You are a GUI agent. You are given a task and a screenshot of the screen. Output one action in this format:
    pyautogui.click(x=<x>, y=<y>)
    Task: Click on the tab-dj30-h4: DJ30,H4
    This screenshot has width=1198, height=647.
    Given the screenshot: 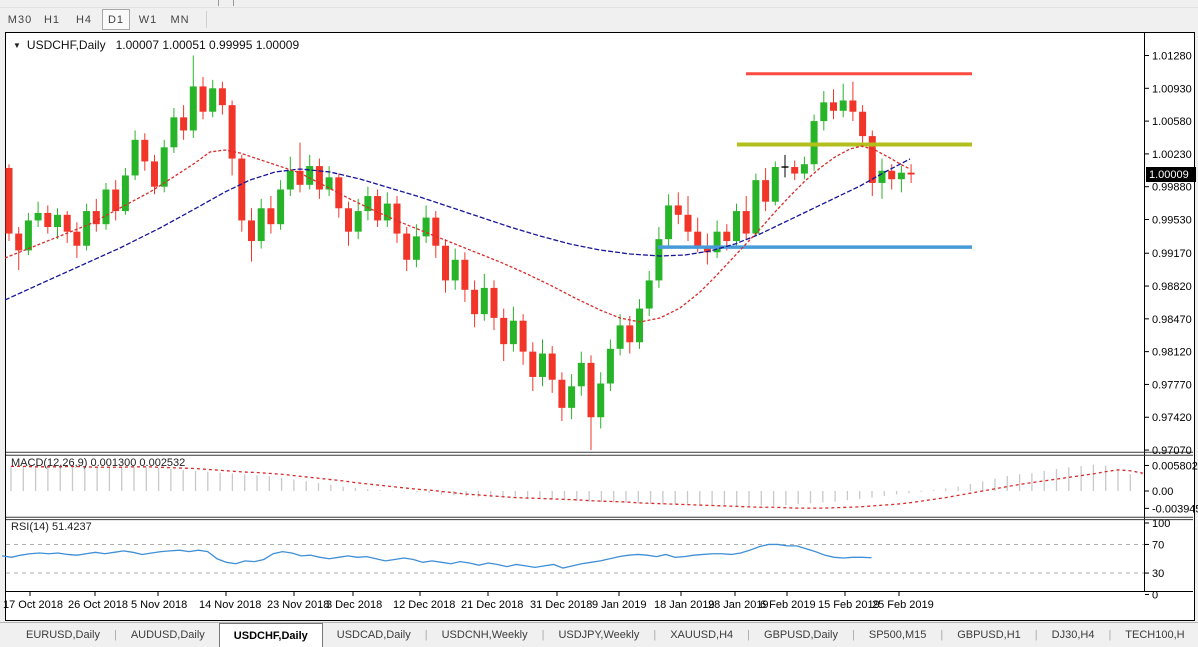 What is the action you would take?
    pyautogui.click(x=1073, y=635)
    